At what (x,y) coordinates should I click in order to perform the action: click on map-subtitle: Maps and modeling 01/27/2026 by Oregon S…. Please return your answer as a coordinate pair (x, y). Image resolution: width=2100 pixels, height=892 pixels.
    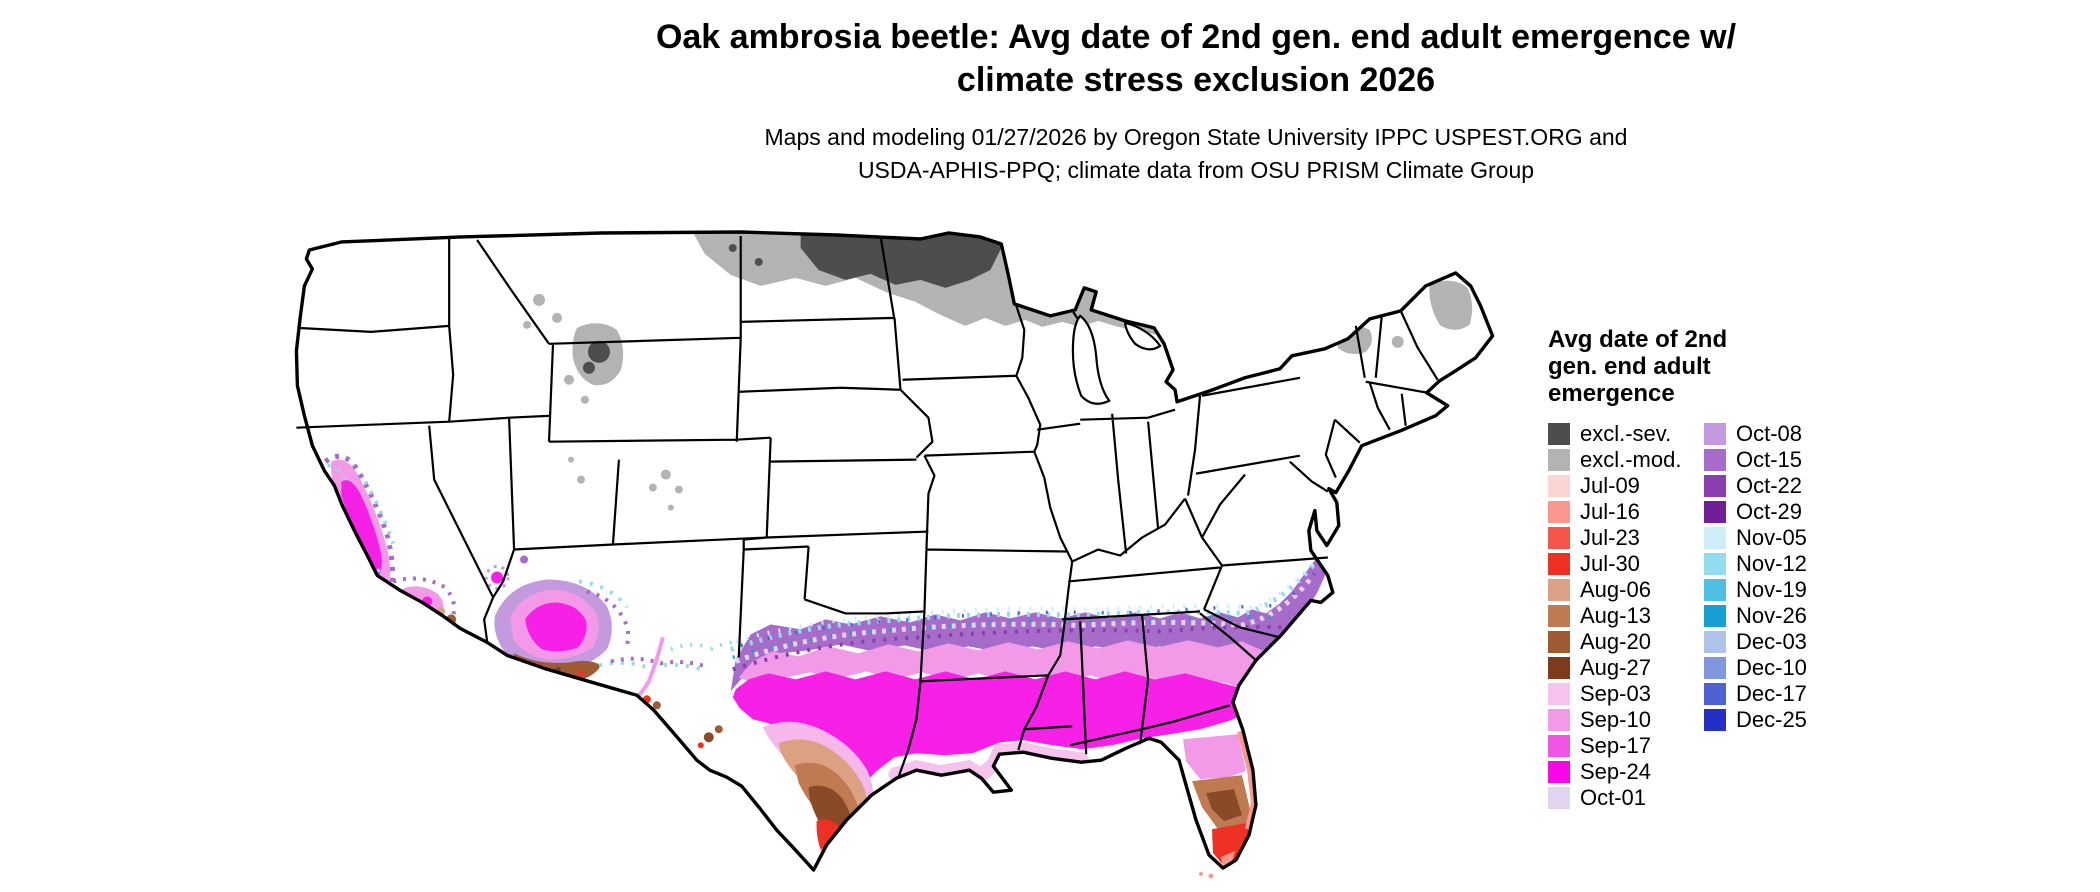
    Looking at the image, I should click on (1123, 154).